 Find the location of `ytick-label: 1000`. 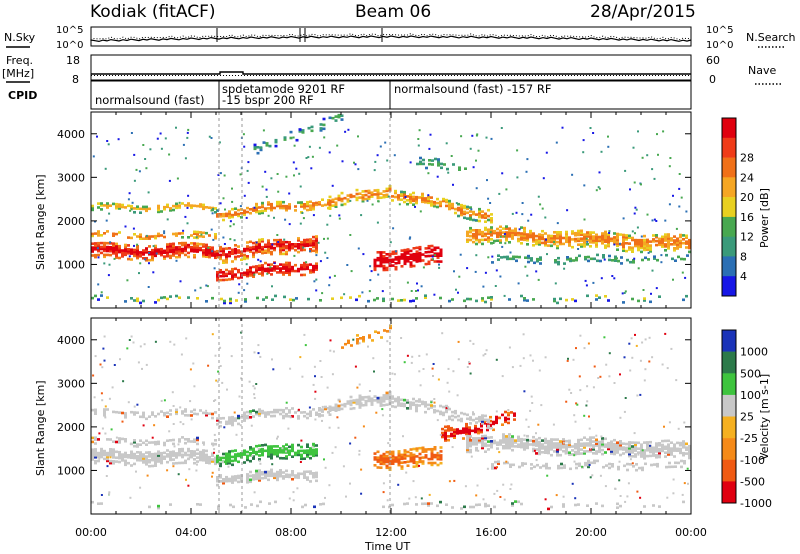

ytick-label: 1000 is located at coordinates (71, 470).